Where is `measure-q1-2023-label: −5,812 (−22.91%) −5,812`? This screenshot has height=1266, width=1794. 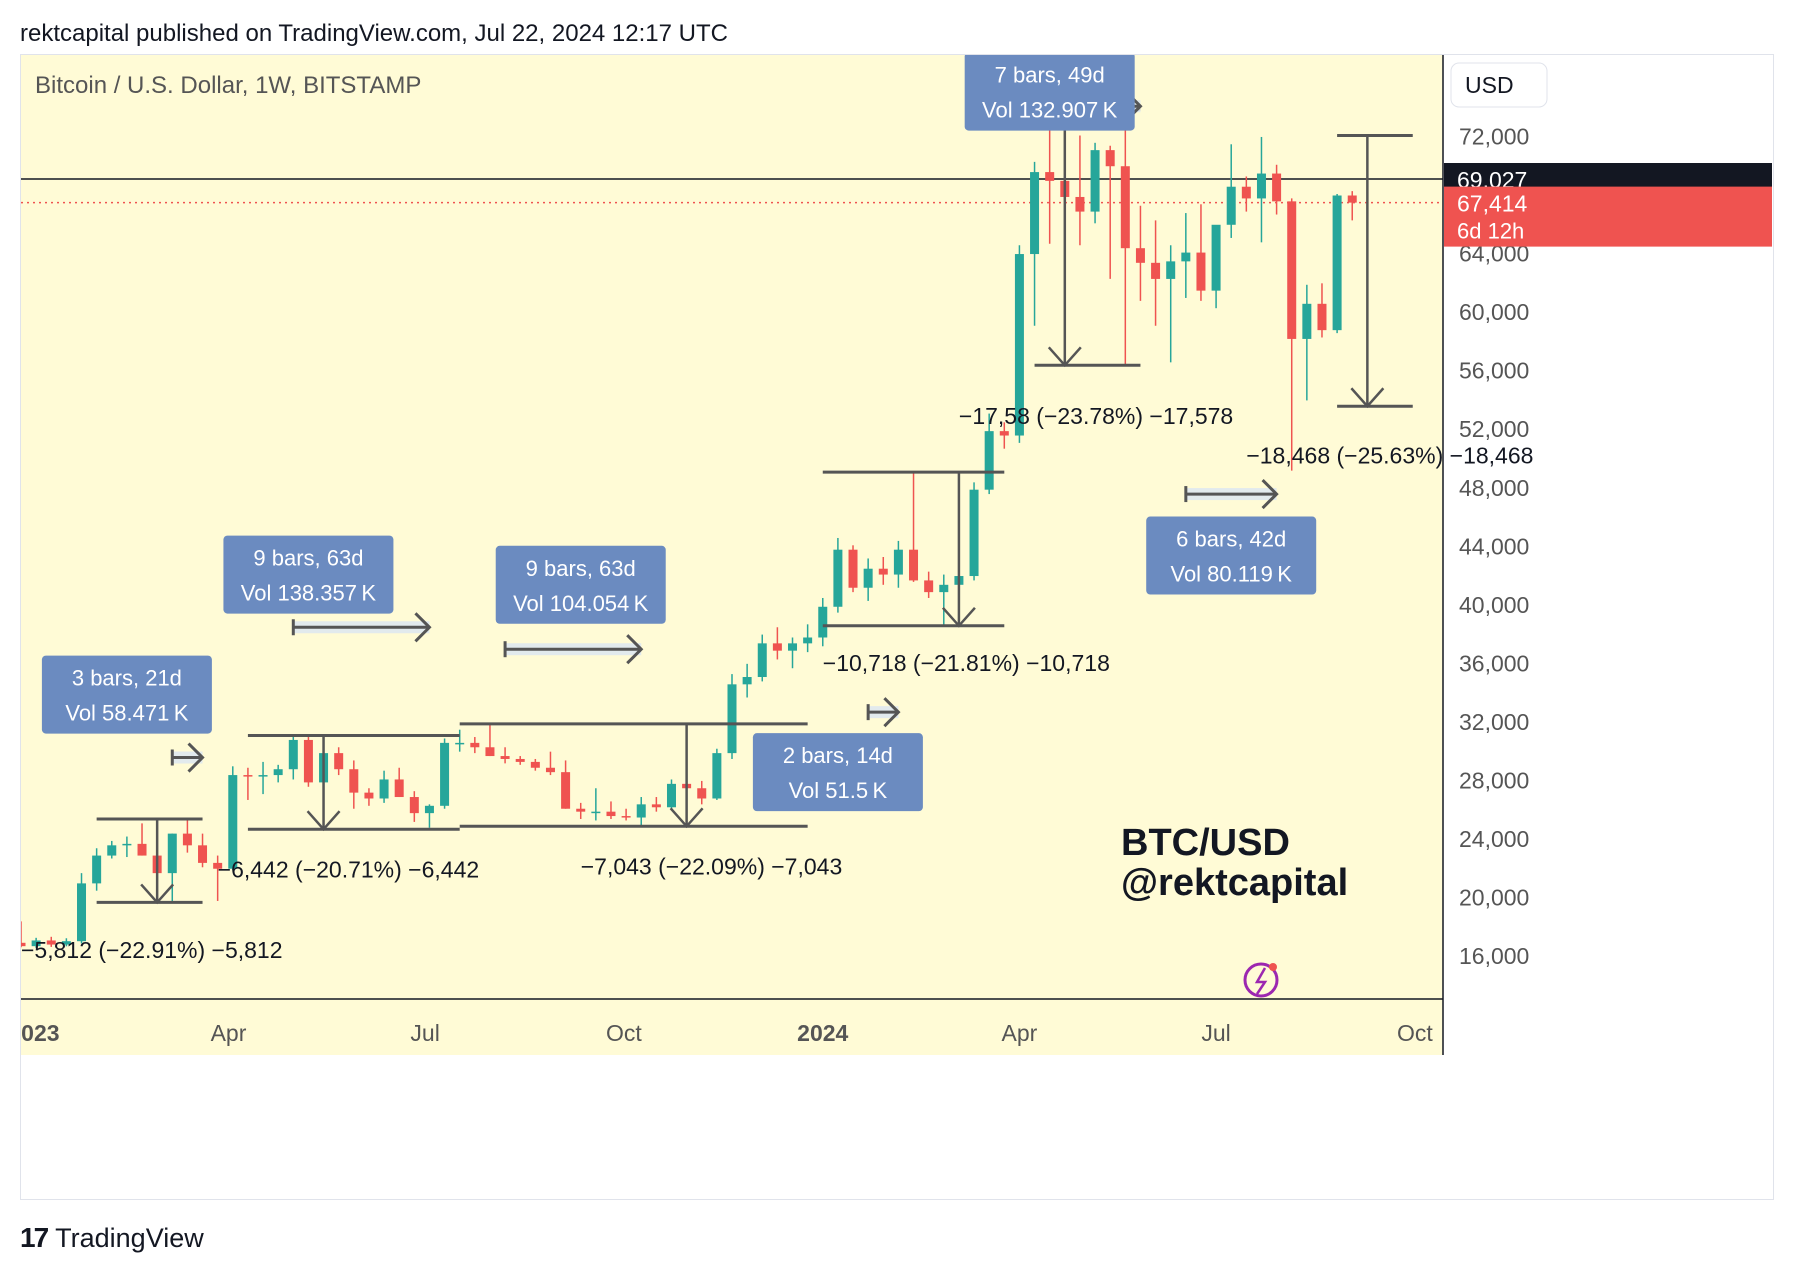
measure-q1-2023-label: −5,812 (−22.91%) −5,812 is located at coordinates (152, 950).